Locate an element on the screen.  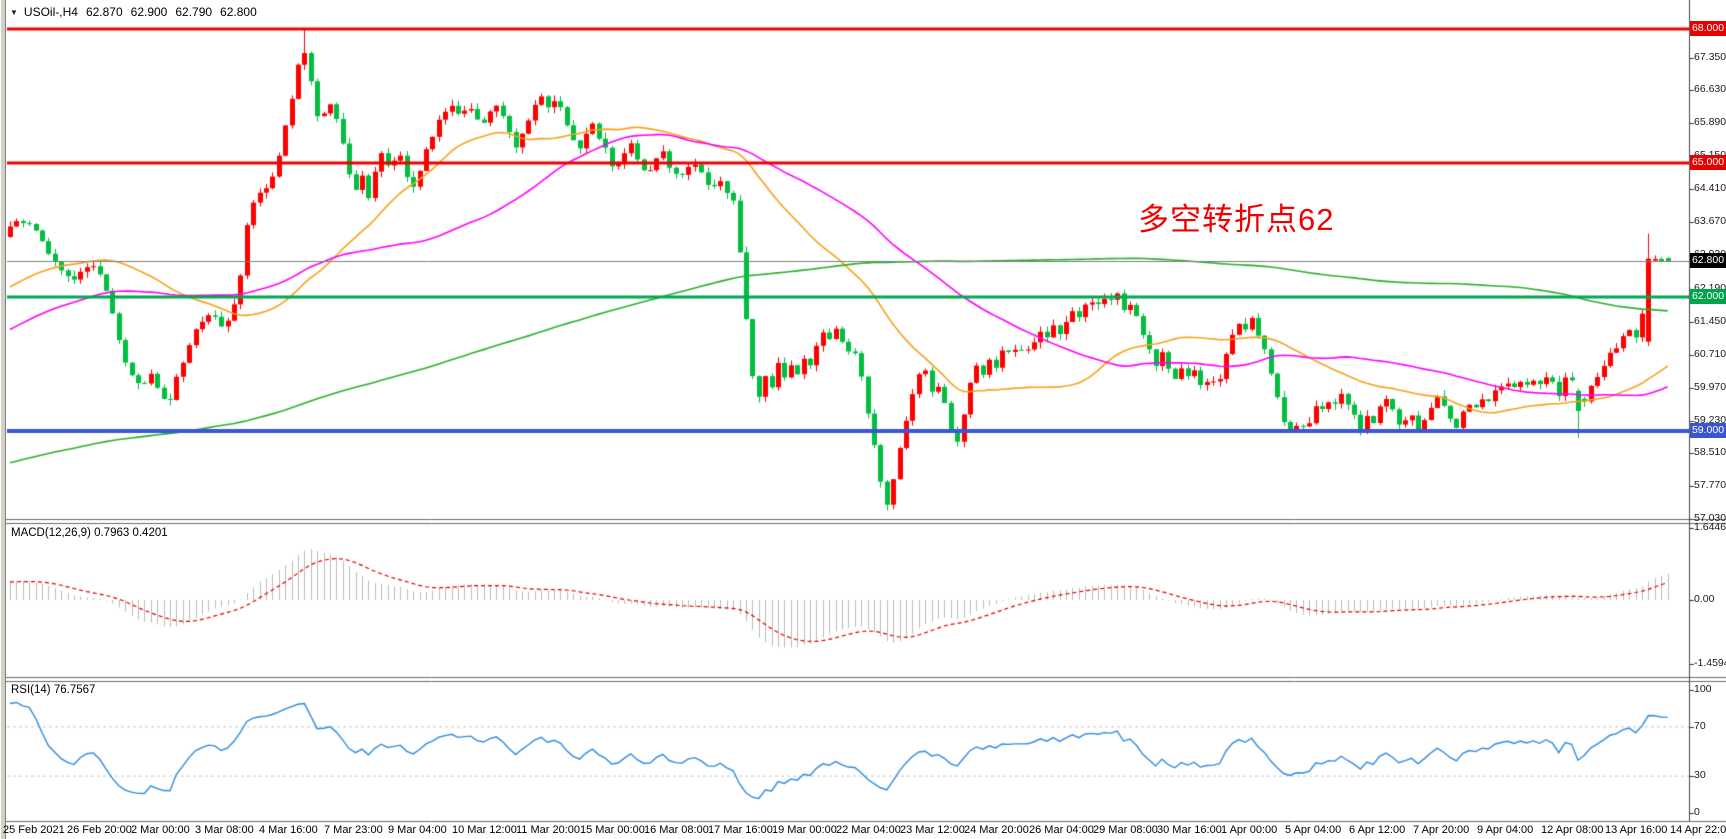
time-axis-label: 29 Mar 08:00 is located at coordinates (1125, 830).